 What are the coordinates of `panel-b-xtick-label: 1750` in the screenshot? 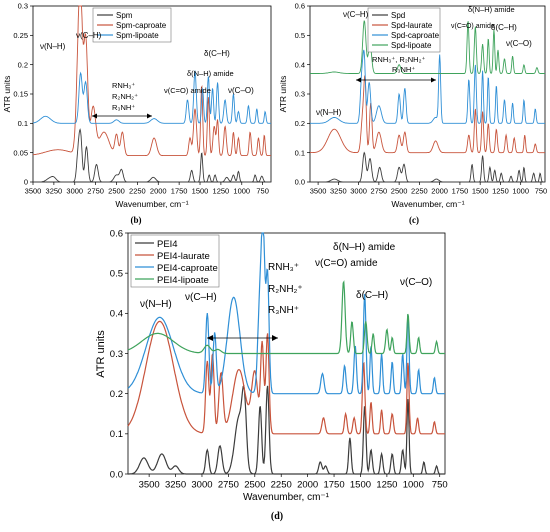 It's located at (179, 191).